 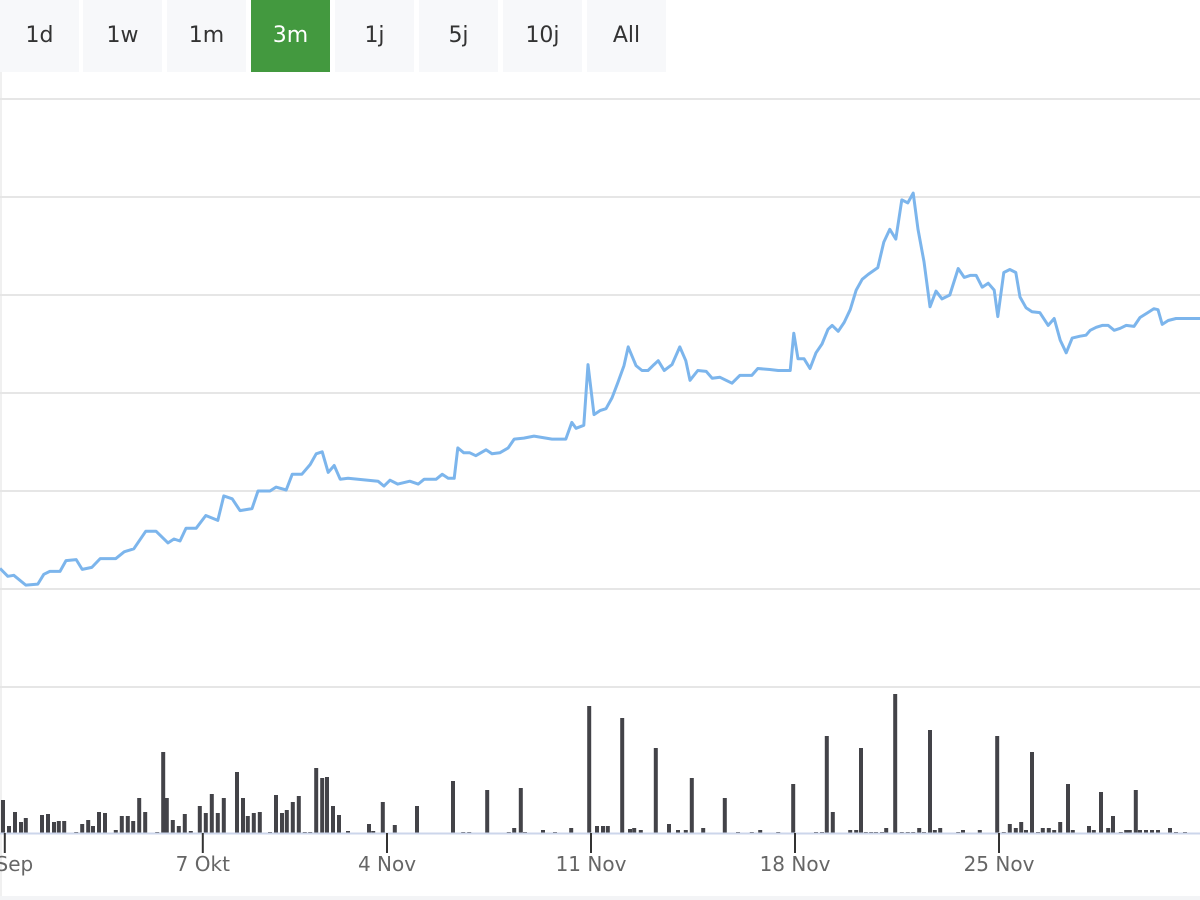 I want to click on range-button-10j: 10j, so click(x=542, y=36).